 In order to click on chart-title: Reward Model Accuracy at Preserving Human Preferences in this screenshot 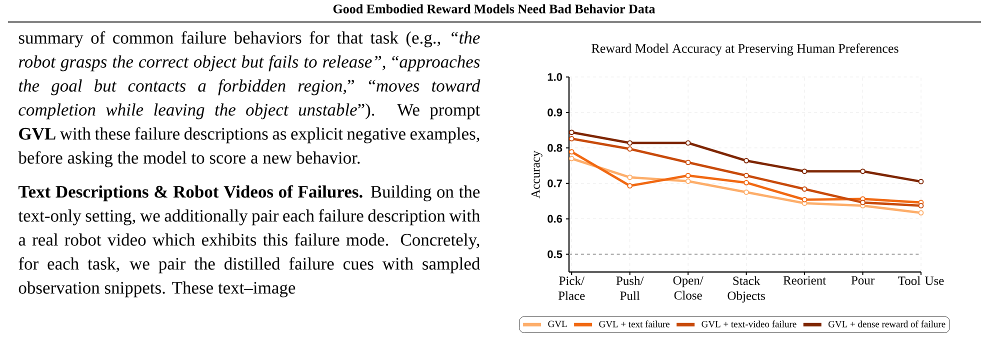, I will do `click(745, 50)`.